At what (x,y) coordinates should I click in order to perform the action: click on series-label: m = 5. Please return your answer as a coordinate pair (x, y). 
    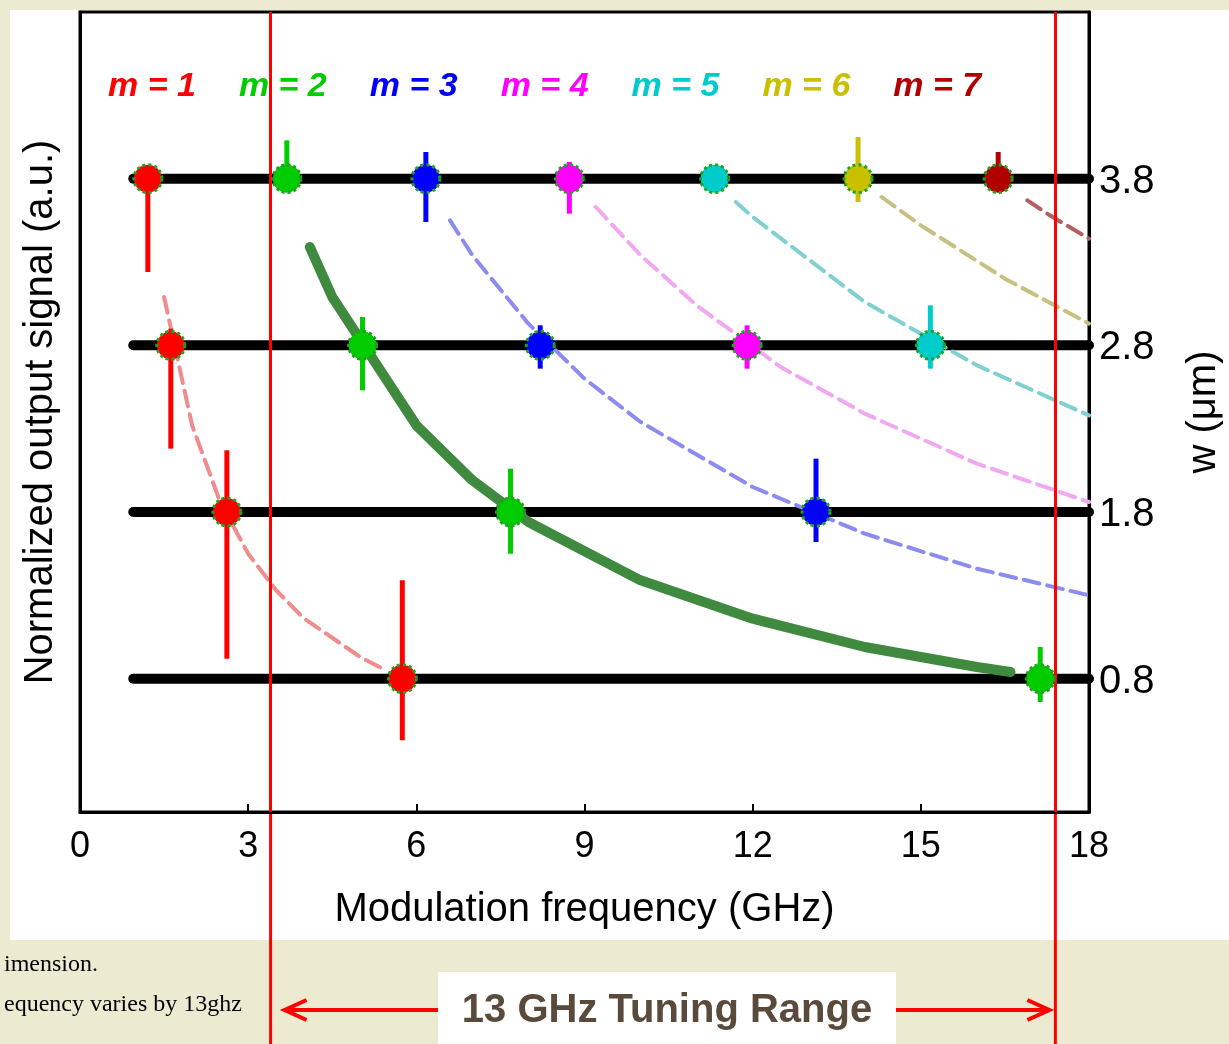
    Looking at the image, I should click on (676, 84).